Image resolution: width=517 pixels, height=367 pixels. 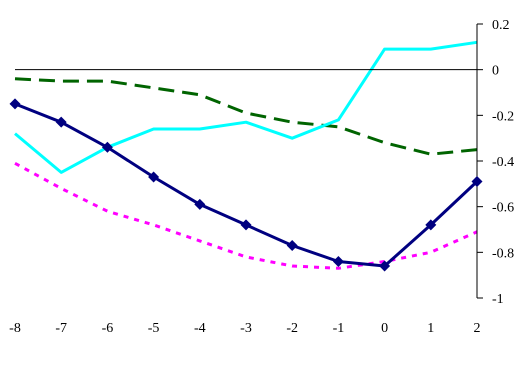 I want to click on y-axis-tick-labels: 0.2 0 -0.2 -0.4 -0.6 -0.8 -1, so click(x=503, y=162).